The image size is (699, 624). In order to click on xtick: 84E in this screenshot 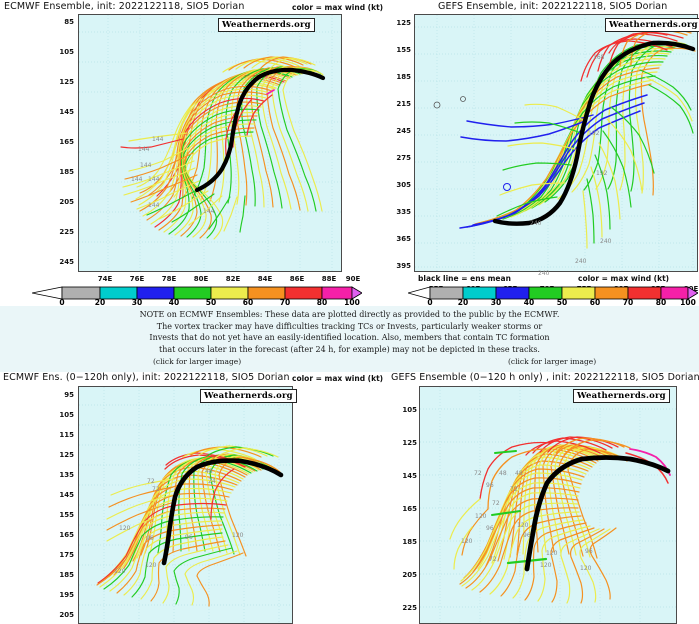, I will do `click(265, 279)`.